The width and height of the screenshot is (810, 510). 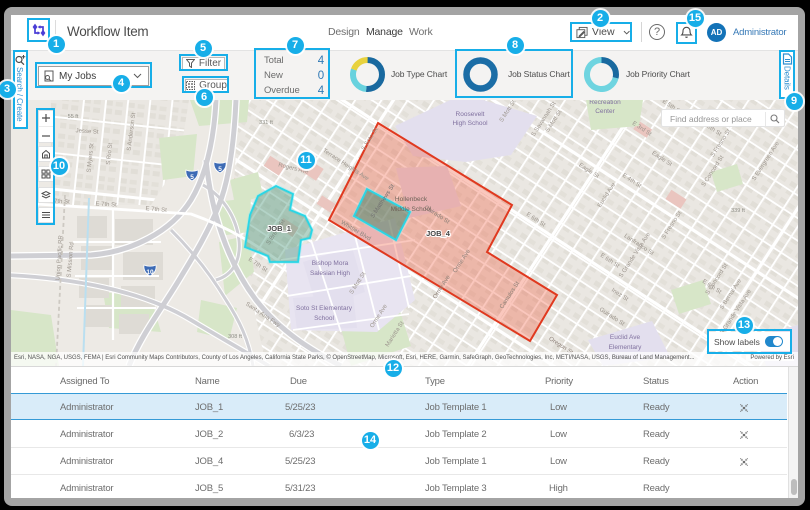 What do you see at coordinates (470, 114) in the screenshot?
I see `svg-text: Roosevelt` at bounding box center [470, 114].